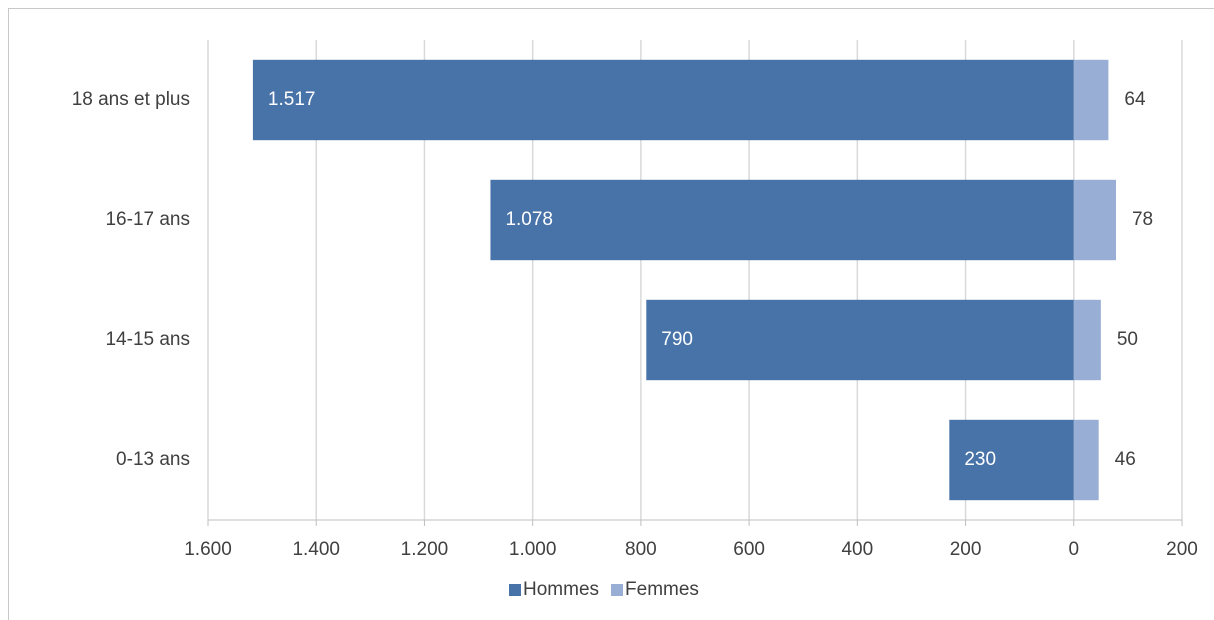  What do you see at coordinates (641, 549) in the screenshot?
I see `x-tick-label: 800` at bounding box center [641, 549].